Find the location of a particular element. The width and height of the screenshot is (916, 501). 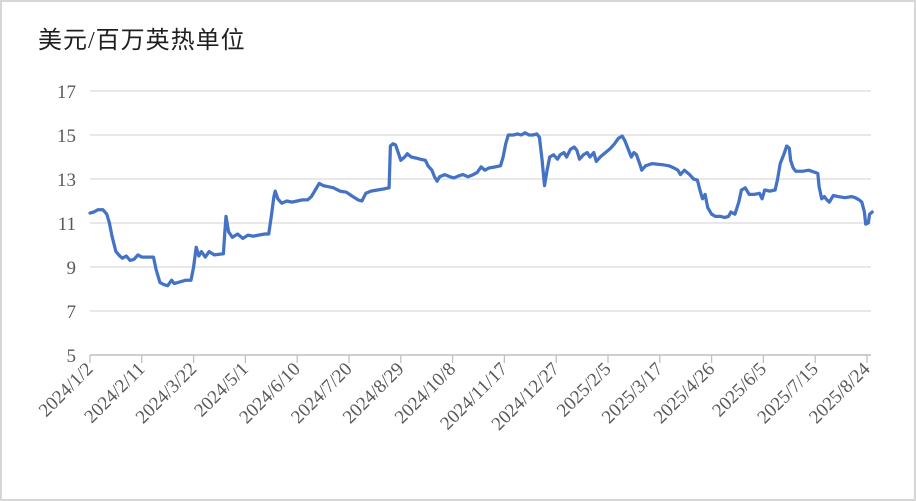

y-axis-label: 11 is located at coordinates (67, 224).